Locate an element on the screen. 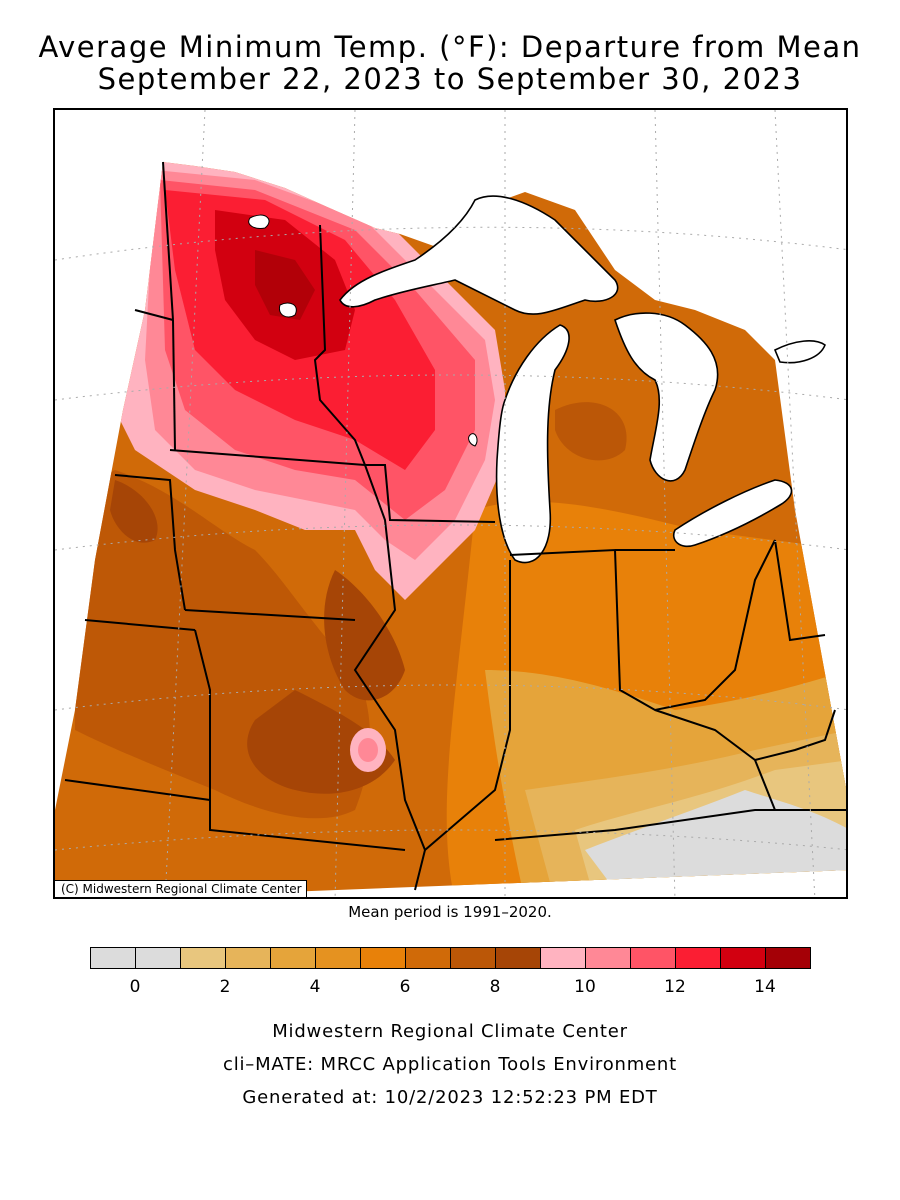  legend-tick-label: 10 is located at coordinates (585, 987).